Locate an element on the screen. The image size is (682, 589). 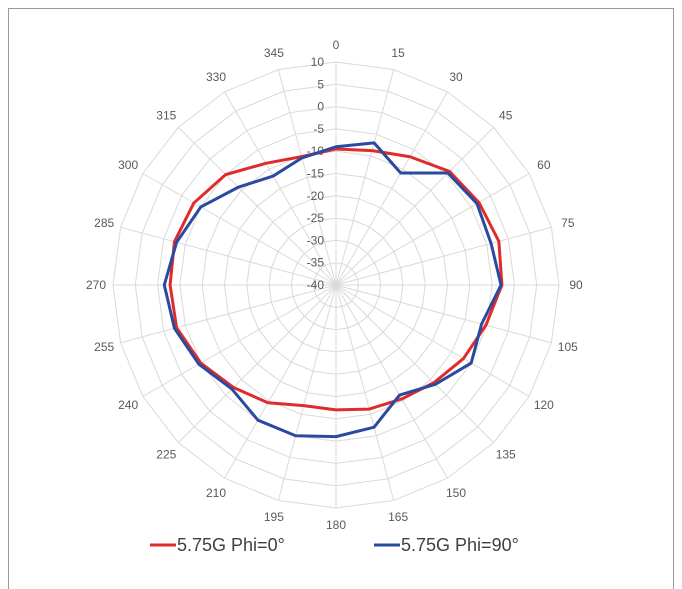
radial-tick-label: 0 is located at coordinates (320, 107).